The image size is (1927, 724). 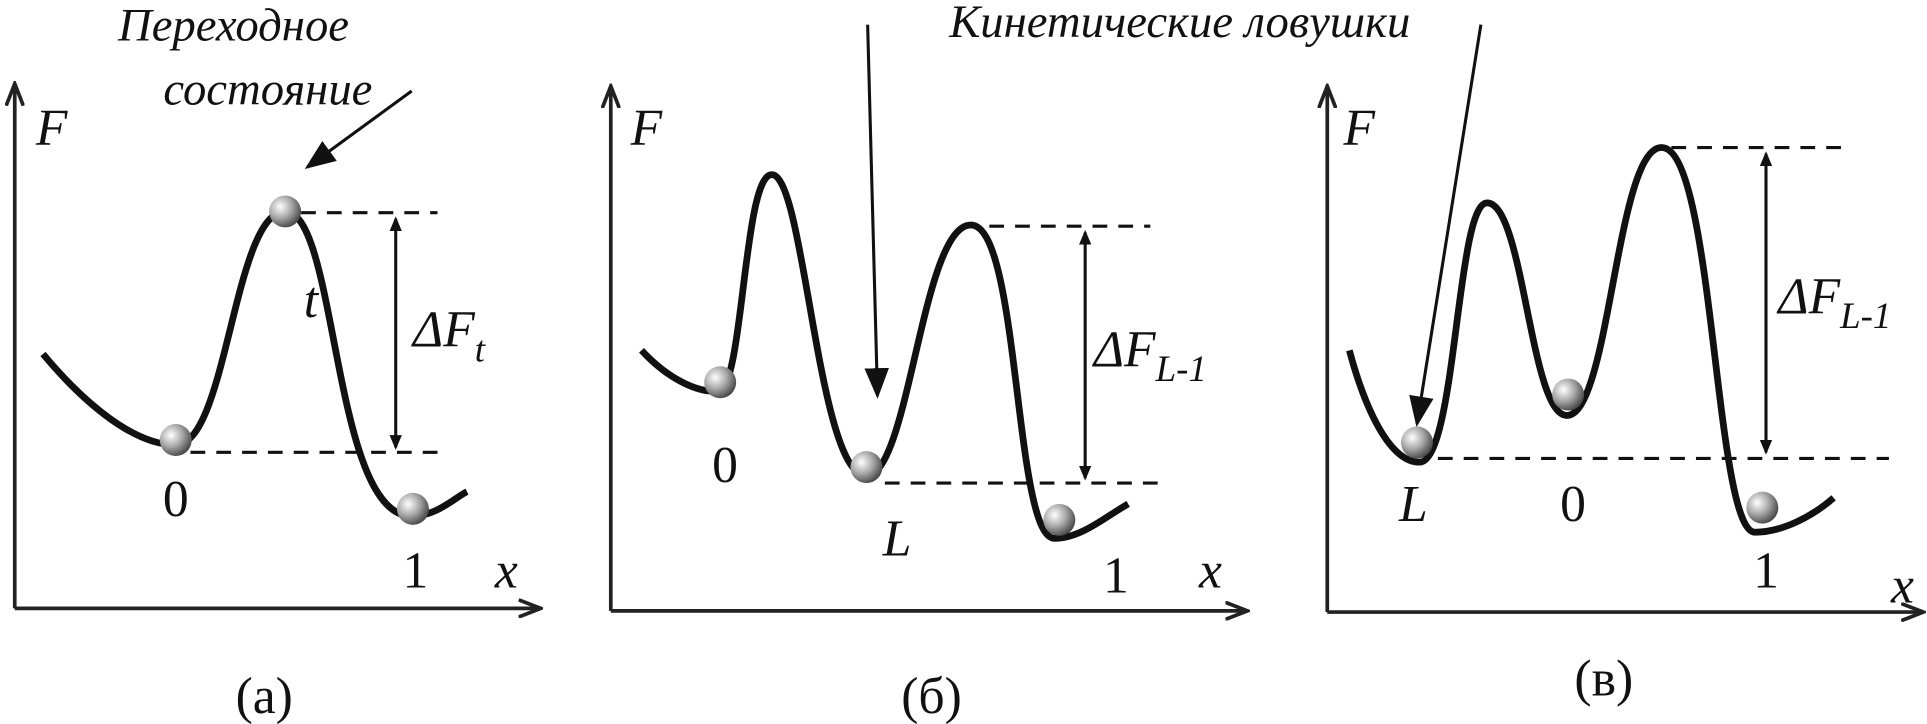 I want to click on delta-subscript: t, so click(x=480, y=348).